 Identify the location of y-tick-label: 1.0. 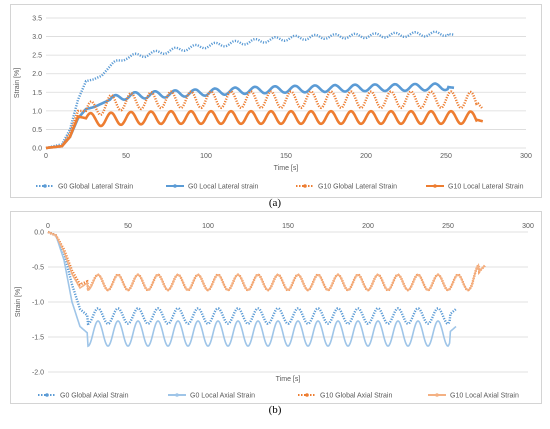
(37, 111).